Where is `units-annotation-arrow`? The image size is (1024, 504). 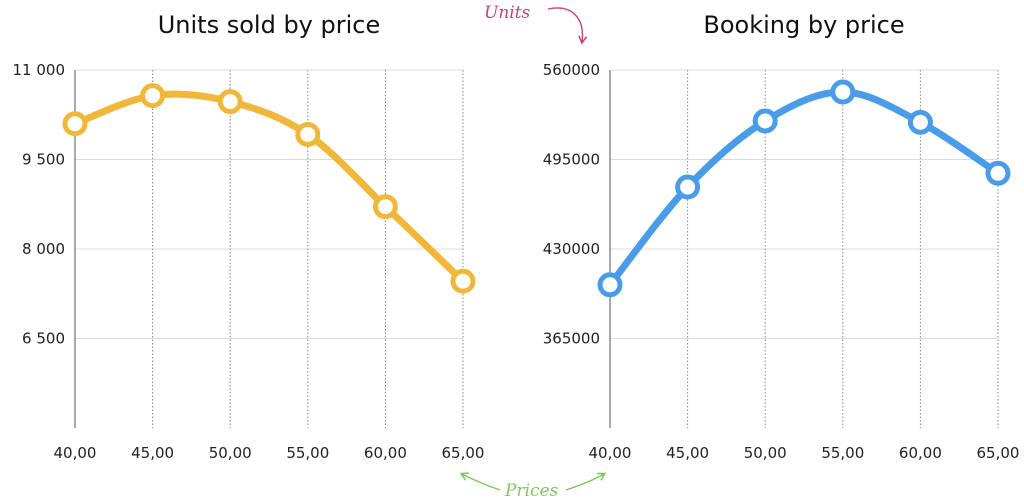
units-annotation-arrow is located at coordinates (564, 24).